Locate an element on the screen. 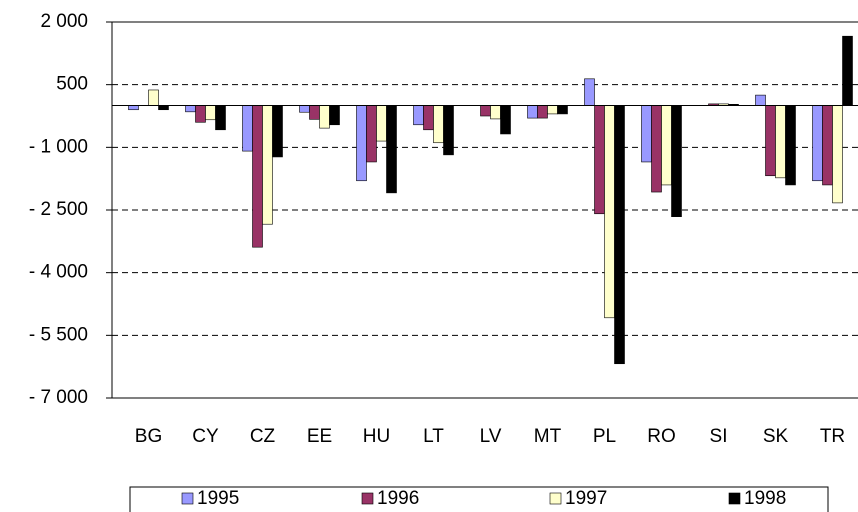 Image resolution: width=858 pixels, height=512 pixels. x-tick-label: BG is located at coordinates (148, 436).